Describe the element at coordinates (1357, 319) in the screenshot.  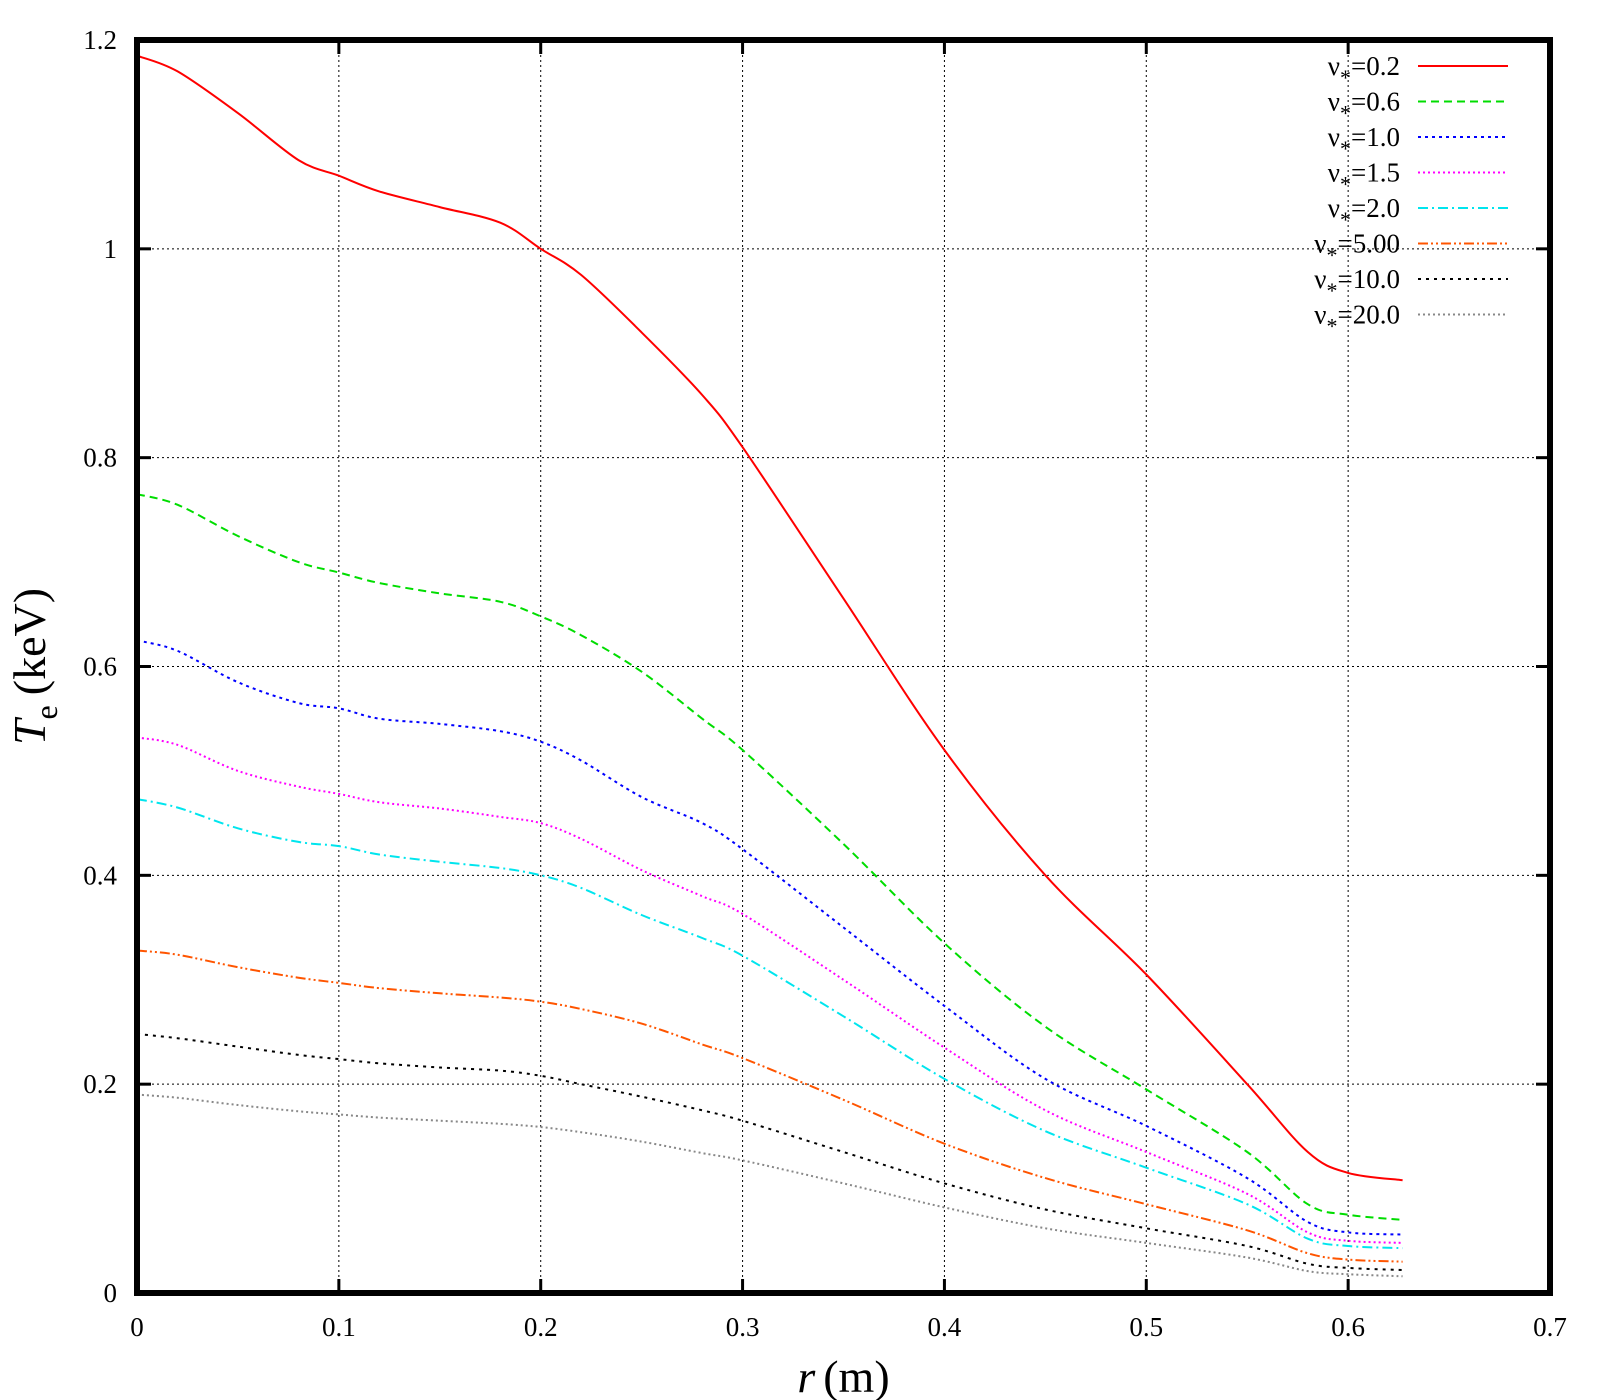
I see `legend-label: ν*=20.0` at that location.